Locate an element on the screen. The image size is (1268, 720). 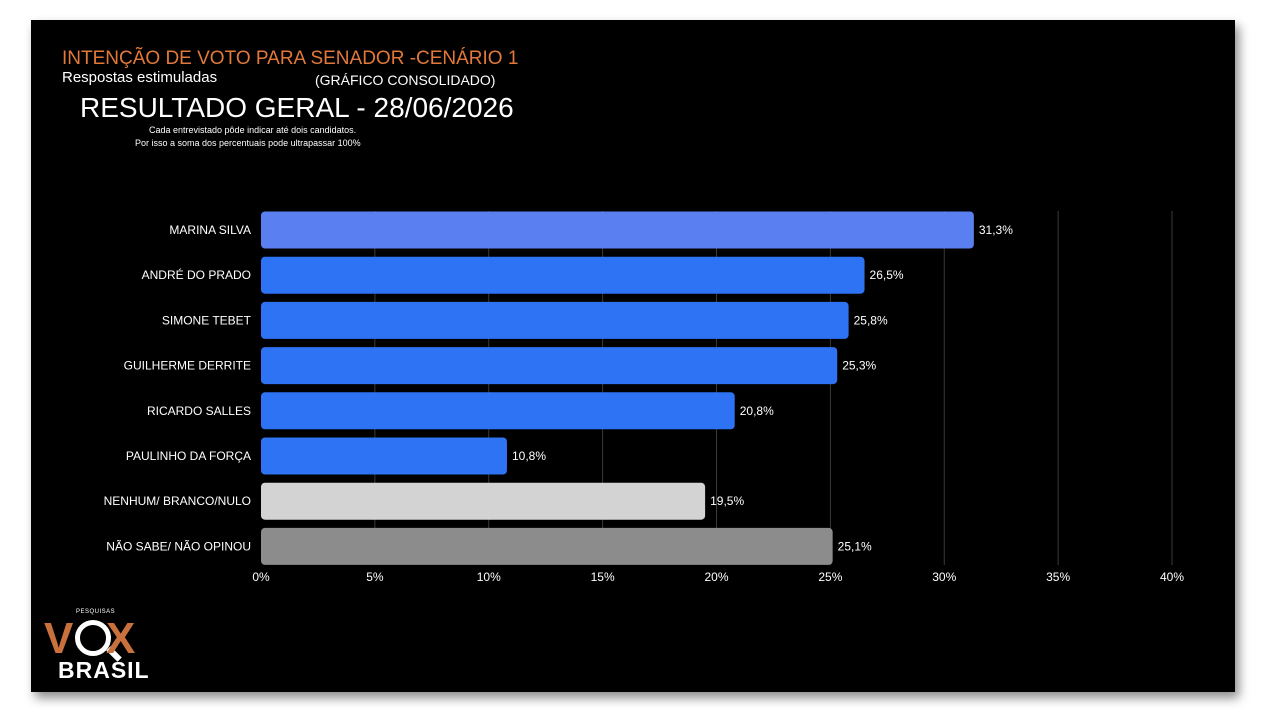
logo-letter-v: V is located at coordinates (59, 638).